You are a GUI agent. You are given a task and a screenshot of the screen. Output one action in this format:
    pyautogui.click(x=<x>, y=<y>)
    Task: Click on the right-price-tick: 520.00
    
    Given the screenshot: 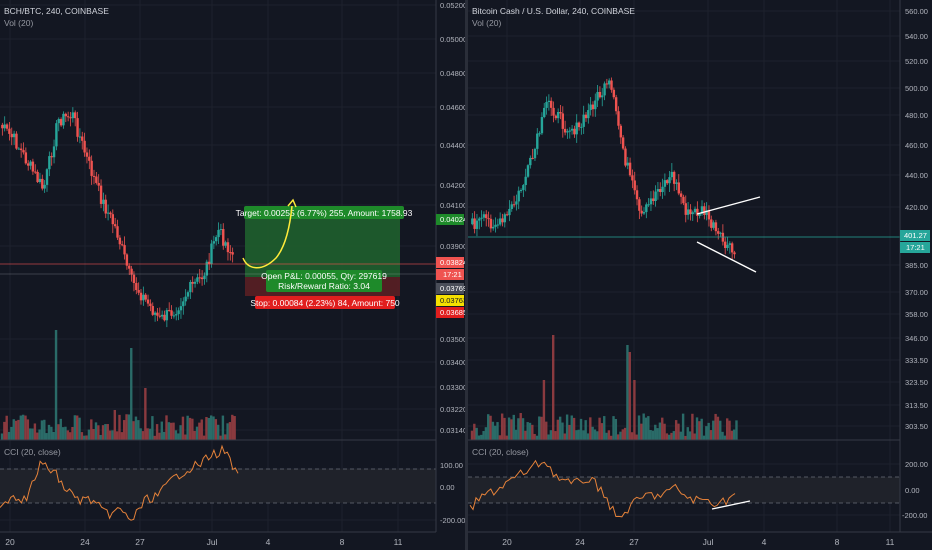 What is the action you would take?
    pyautogui.click(x=916, y=61)
    